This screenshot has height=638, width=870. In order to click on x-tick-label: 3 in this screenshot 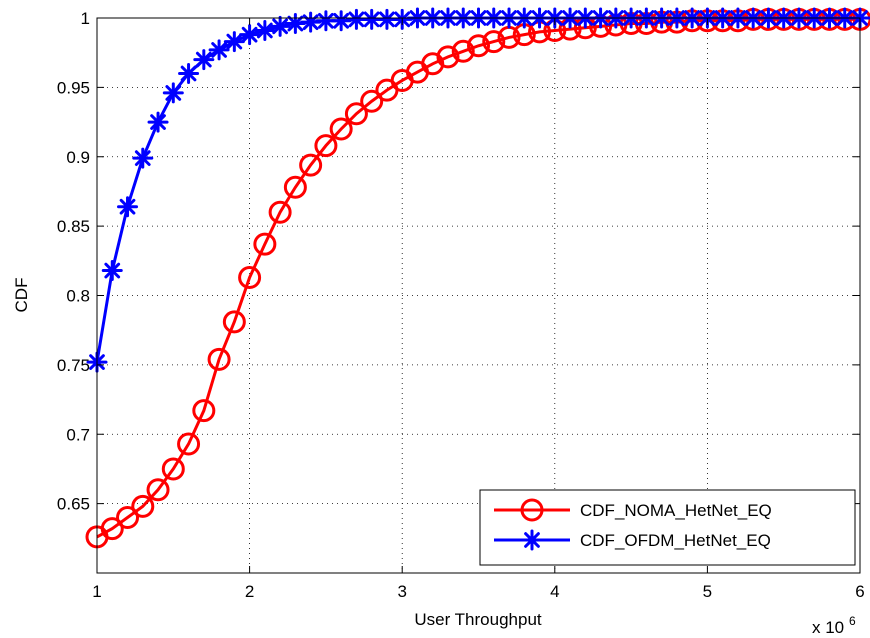, I will do `click(401, 591)`.